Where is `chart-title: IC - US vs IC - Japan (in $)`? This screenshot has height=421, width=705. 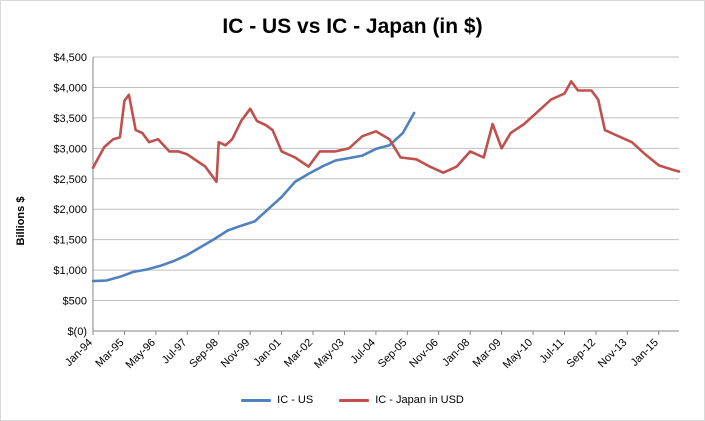
chart-title: IC - US vs IC - Japan (in $) is located at coordinates (352, 26).